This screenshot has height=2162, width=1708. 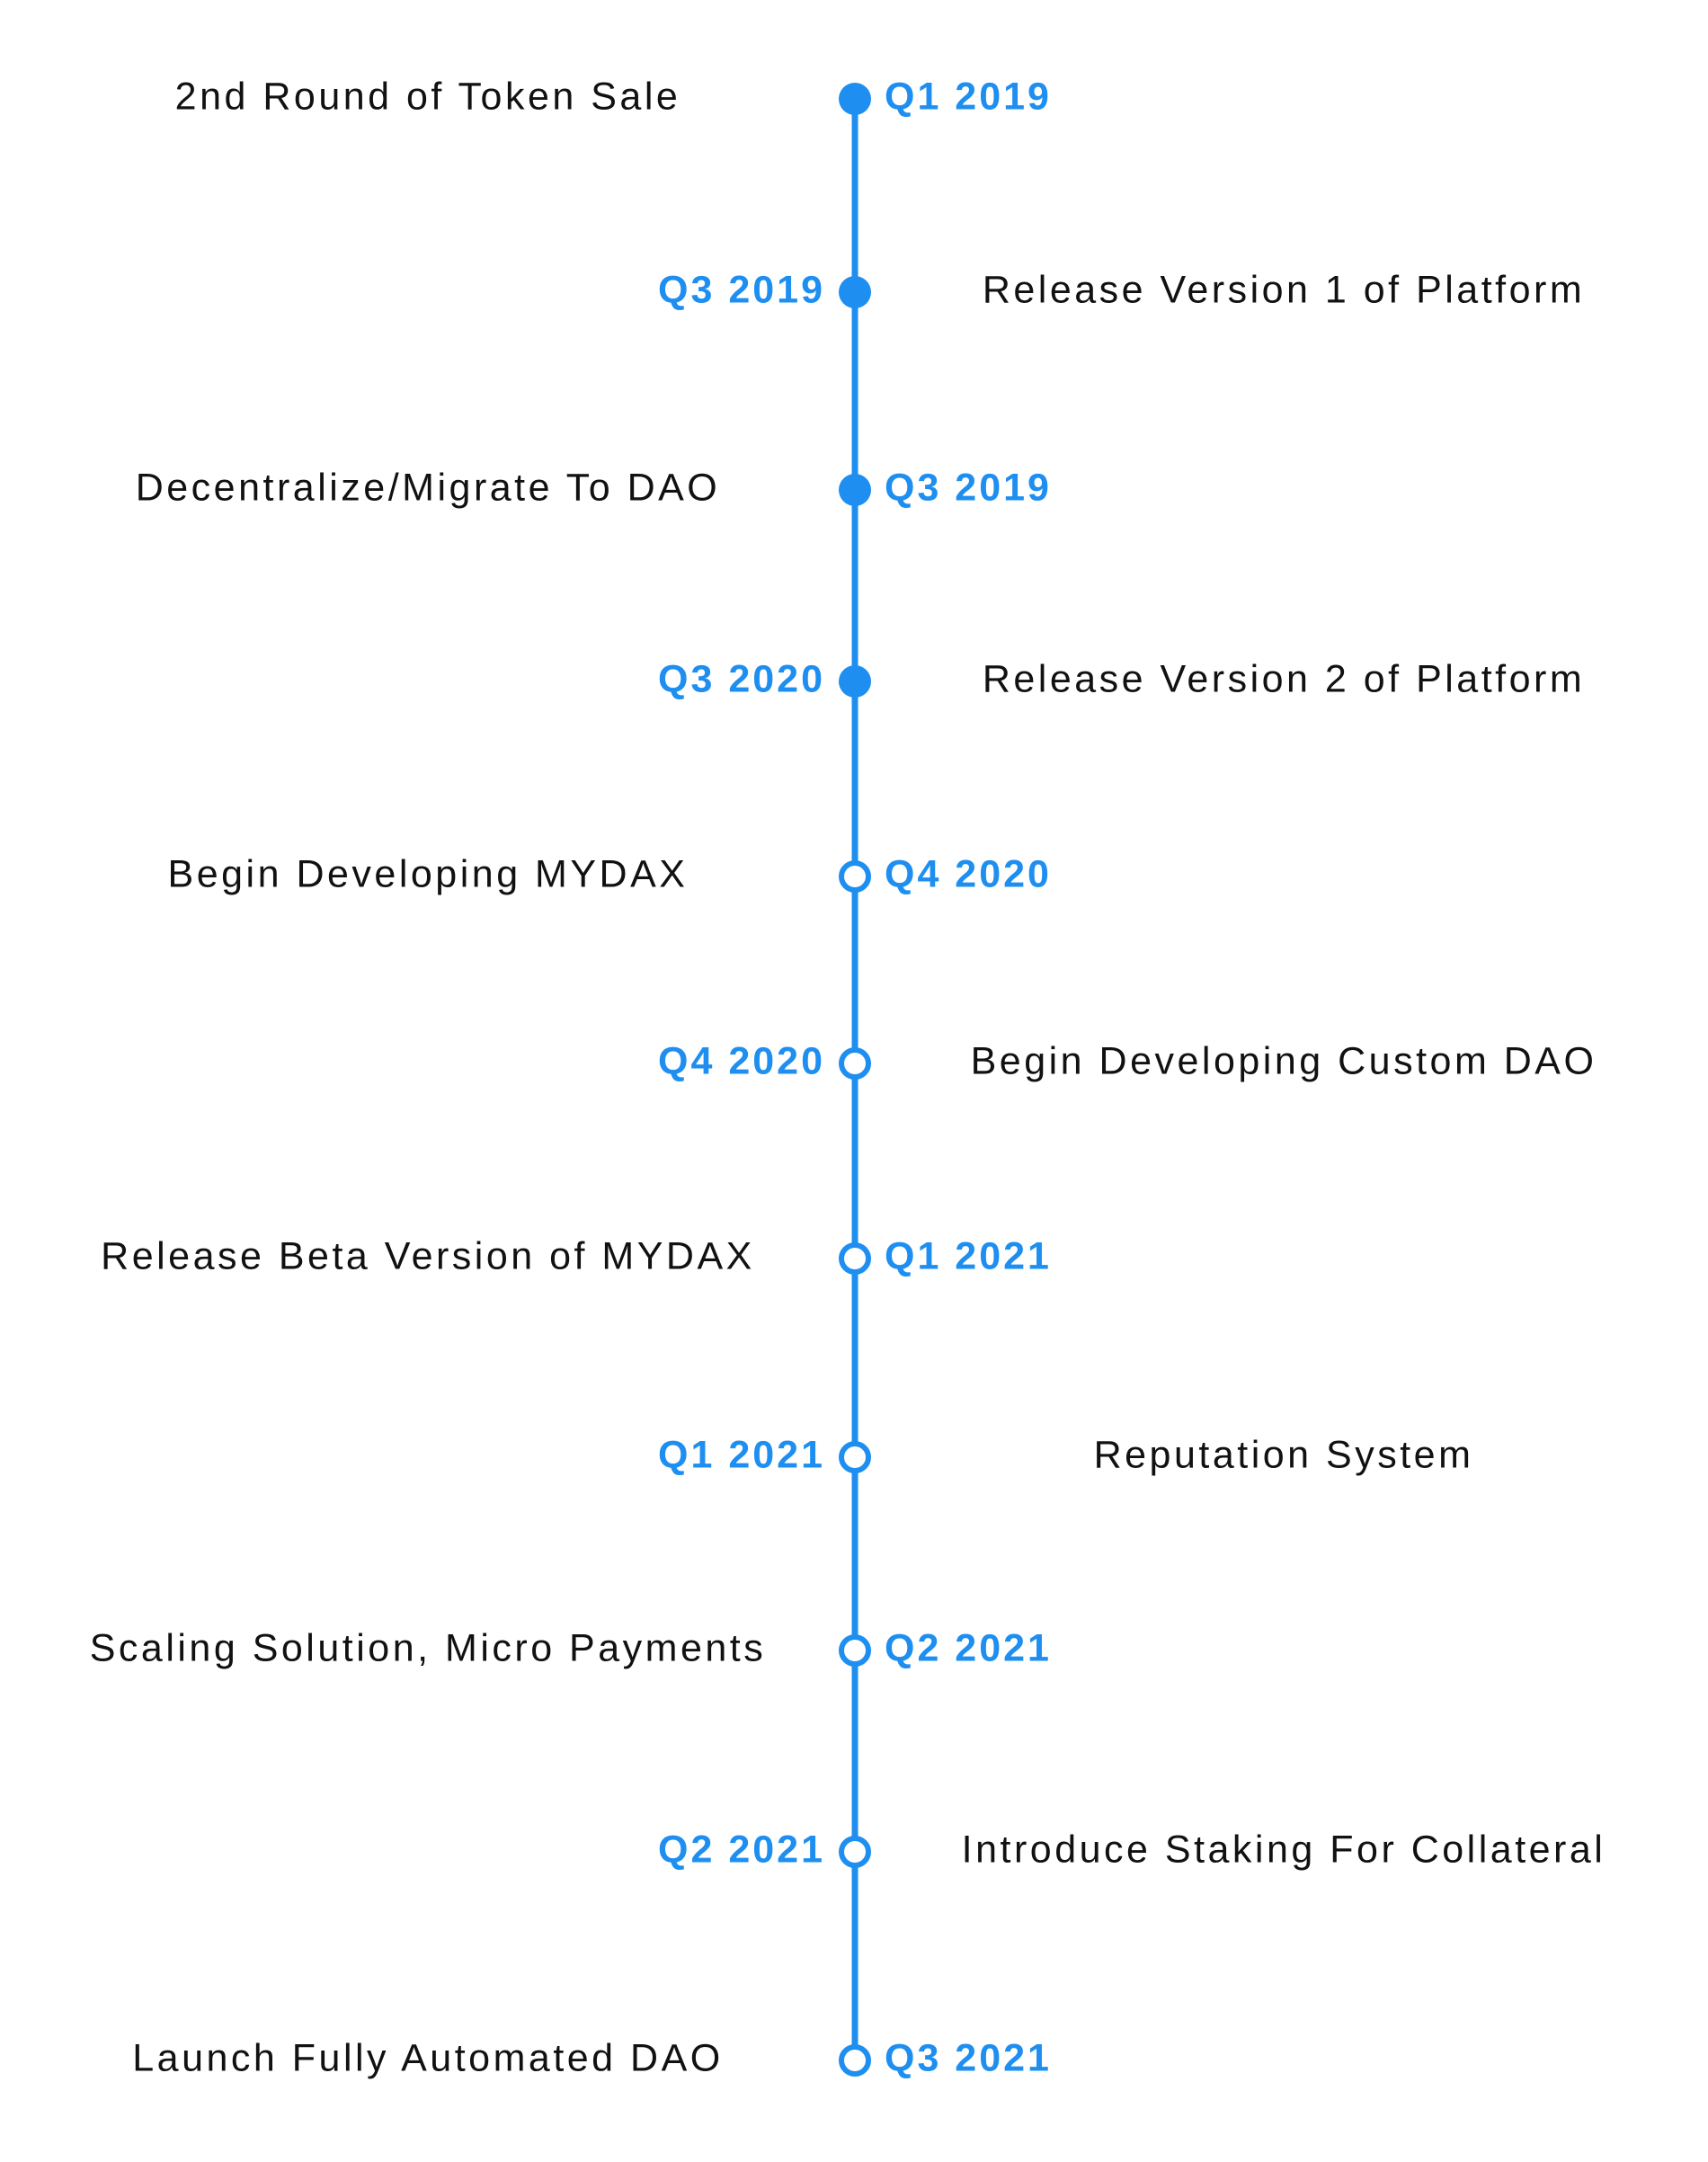 What do you see at coordinates (428, 1647) in the screenshot?
I see `milestone-label: Scaling Solution, Micro Payments` at bounding box center [428, 1647].